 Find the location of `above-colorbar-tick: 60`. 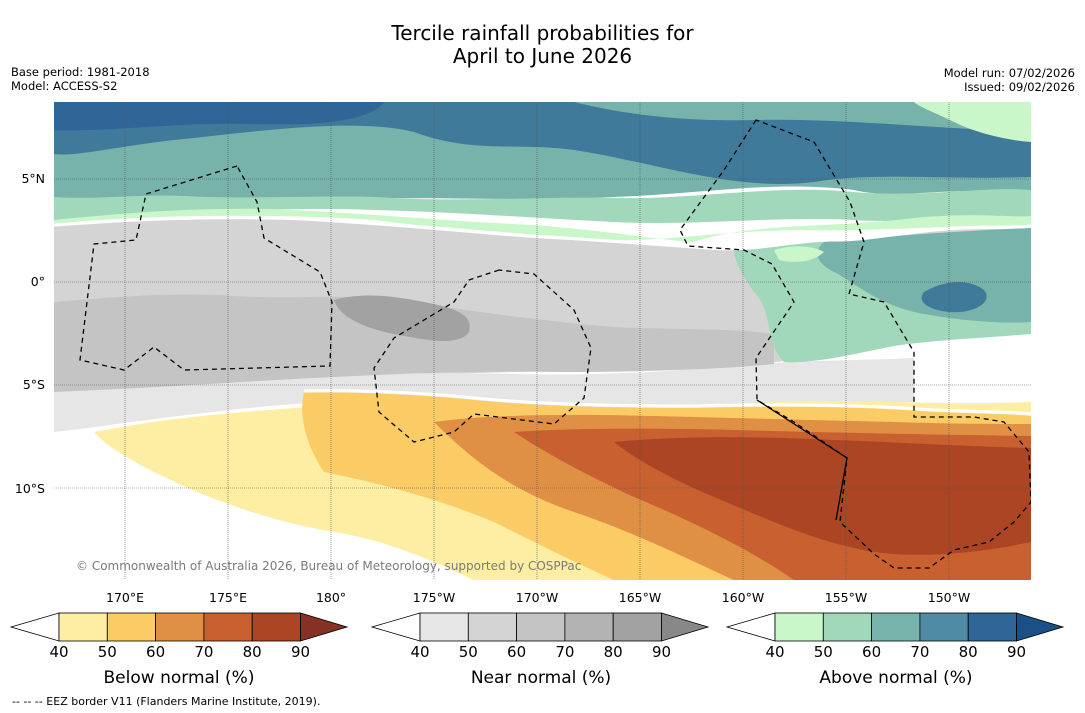

above-colorbar-tick: 60 is located at coordinates (872, 652).